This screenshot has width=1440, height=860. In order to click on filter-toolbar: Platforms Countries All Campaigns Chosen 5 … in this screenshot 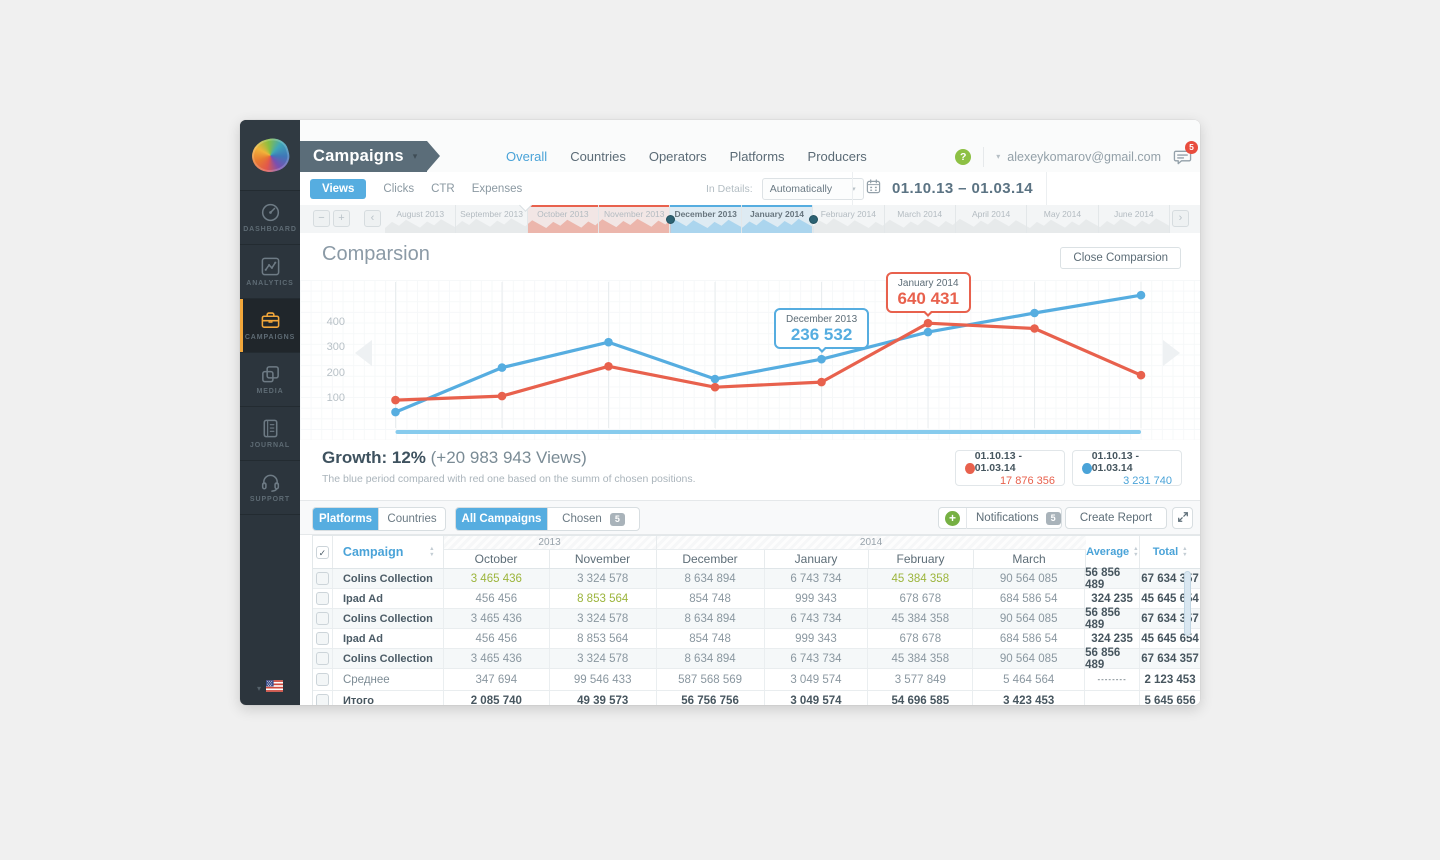, I will do `click(750, 517)`.